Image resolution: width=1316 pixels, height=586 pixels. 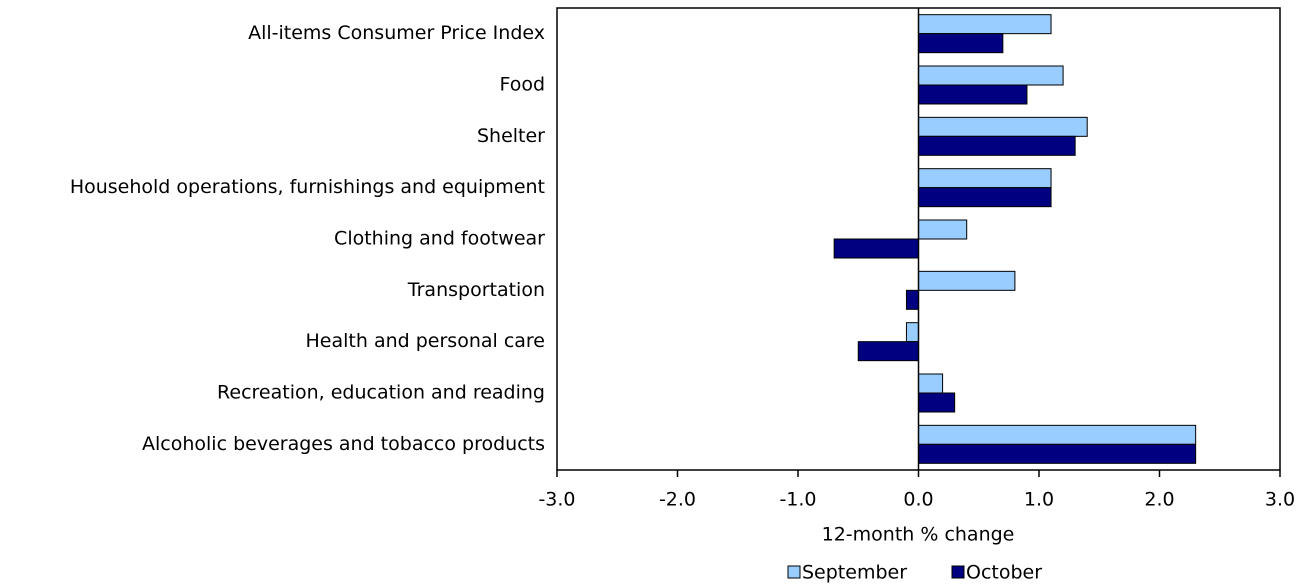 I want to click on x-tick-label: 1.0, so click(x=1039, y=500).